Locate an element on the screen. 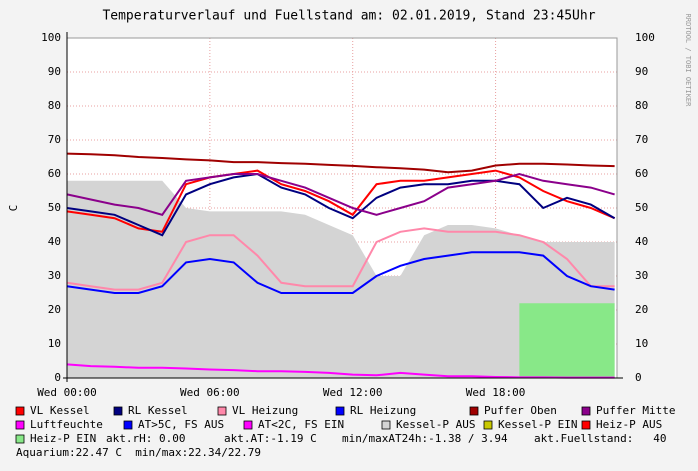  y2-tick-label: 20 is located at coordinates (641, 309).